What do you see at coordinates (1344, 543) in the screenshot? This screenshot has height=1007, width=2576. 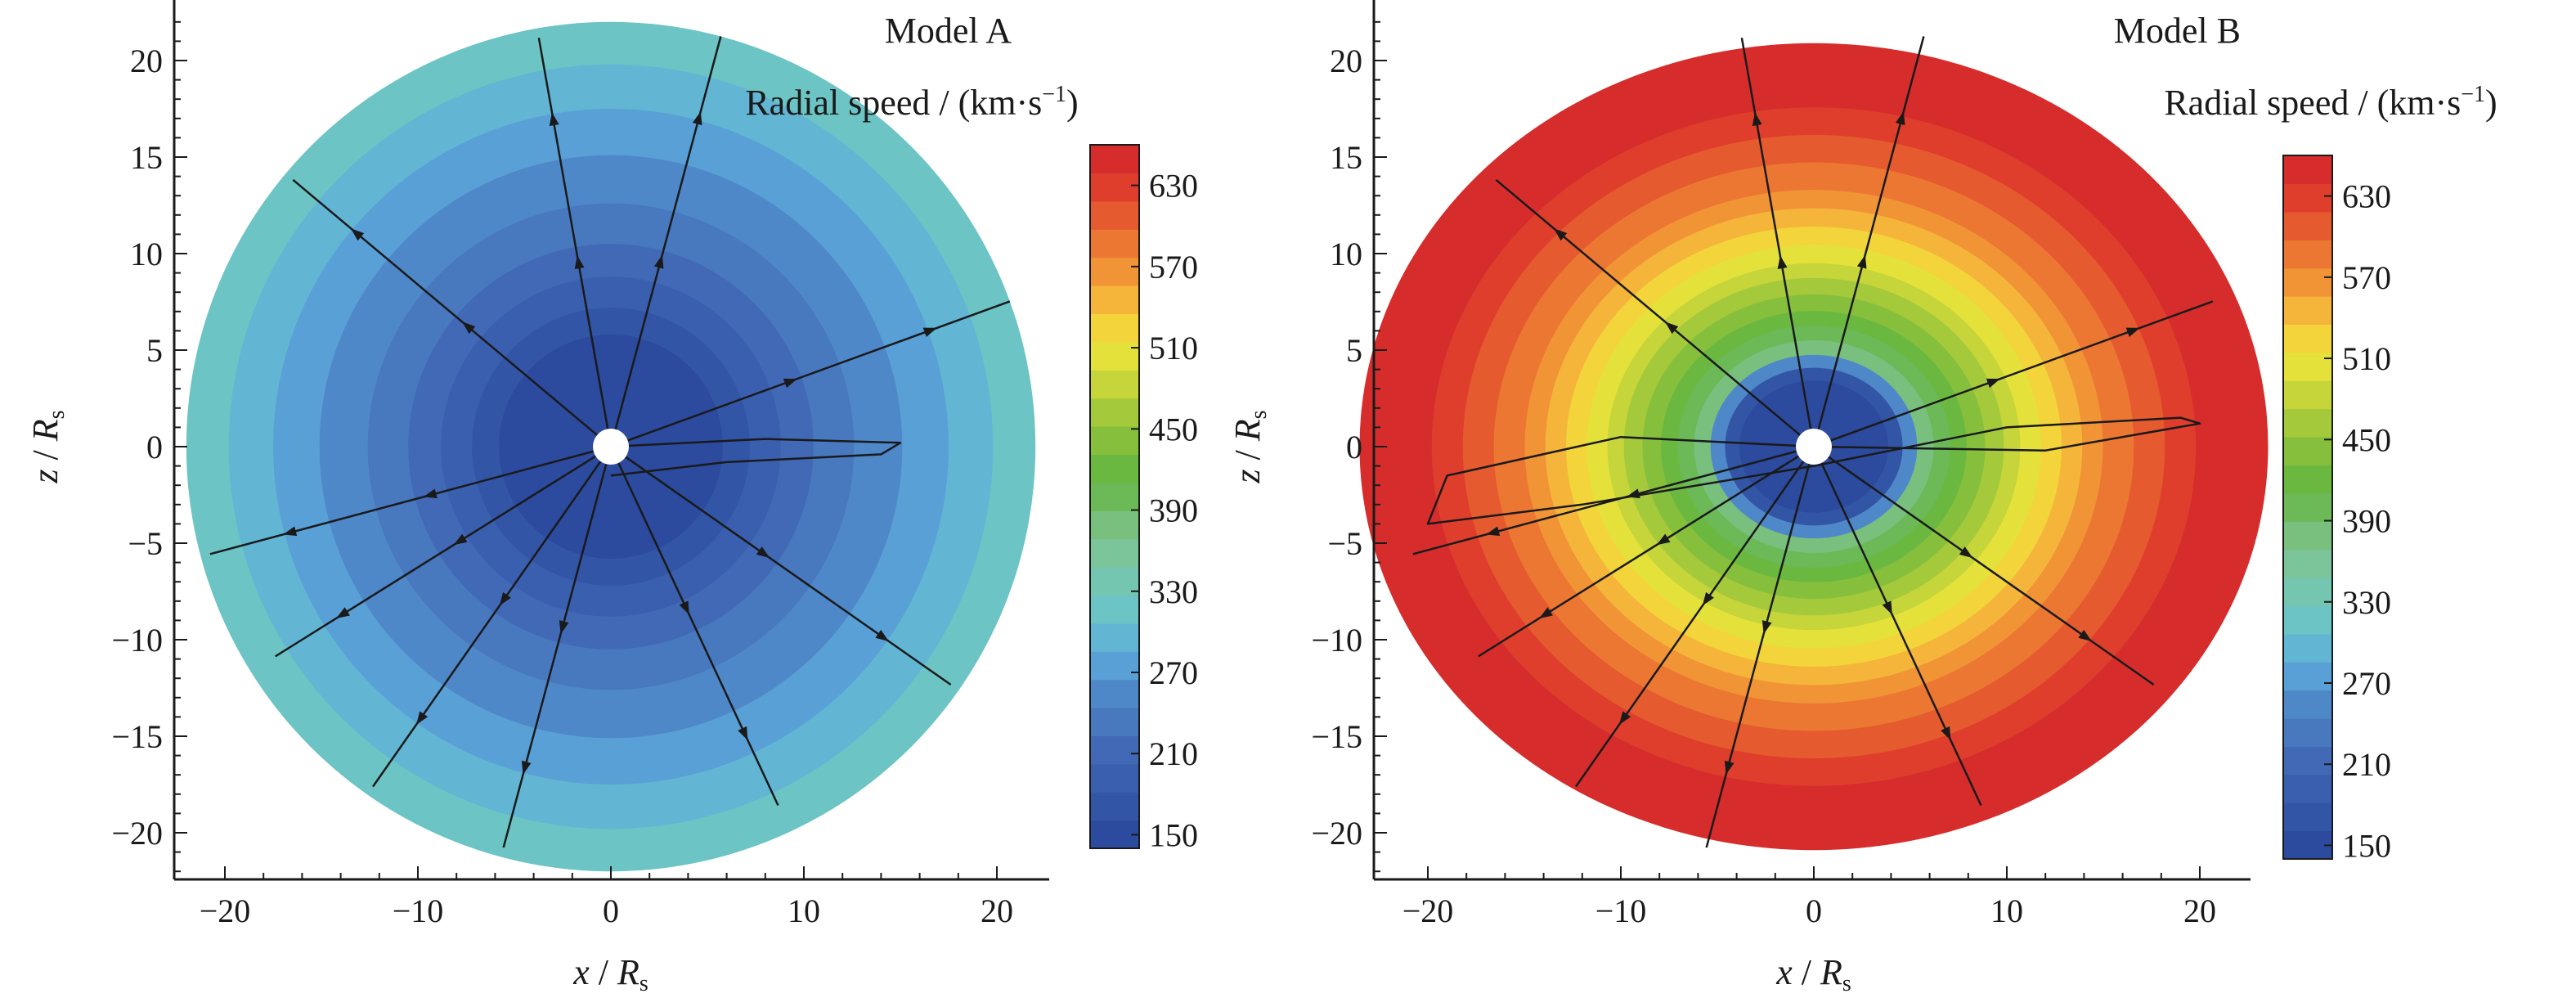 I see `model-b-y-tick-label: −5` at bounding box center [1344, 543].